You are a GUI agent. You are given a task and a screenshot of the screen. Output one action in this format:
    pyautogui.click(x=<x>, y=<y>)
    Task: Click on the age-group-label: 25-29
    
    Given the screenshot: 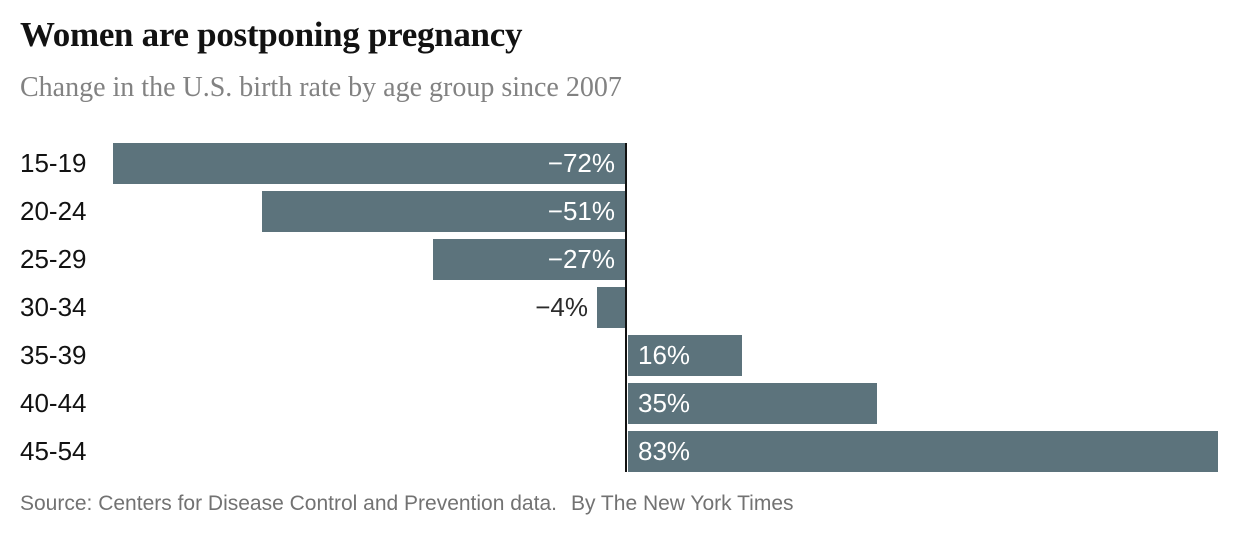 What is the action you would take?
    pyautogui.click(x=53, y=259)
    